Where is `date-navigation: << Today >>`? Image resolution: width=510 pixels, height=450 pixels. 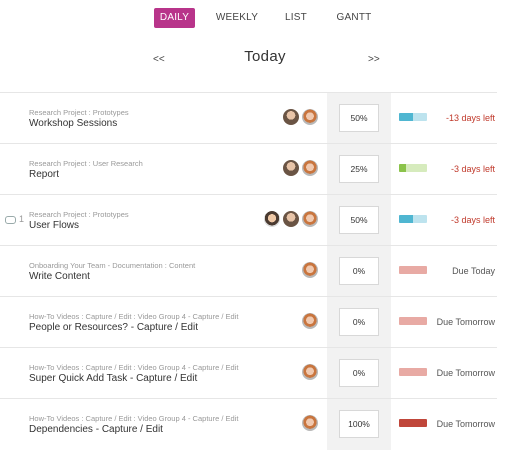 date-navigation: << Today >> is located at coordinates (255, 61).